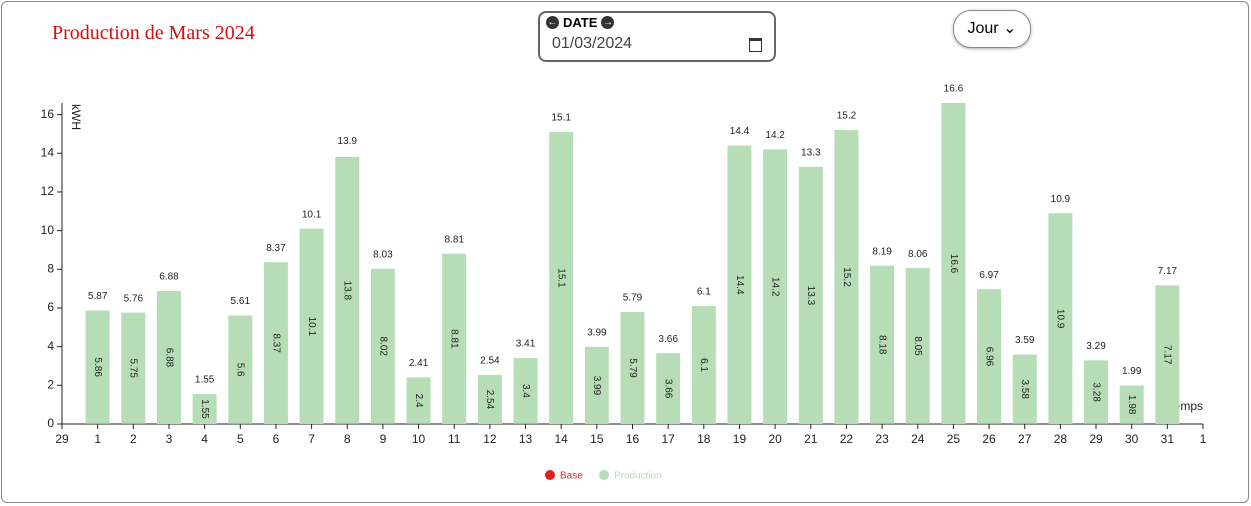  I want to click on y-tick-label: 12, so click(48, 191).